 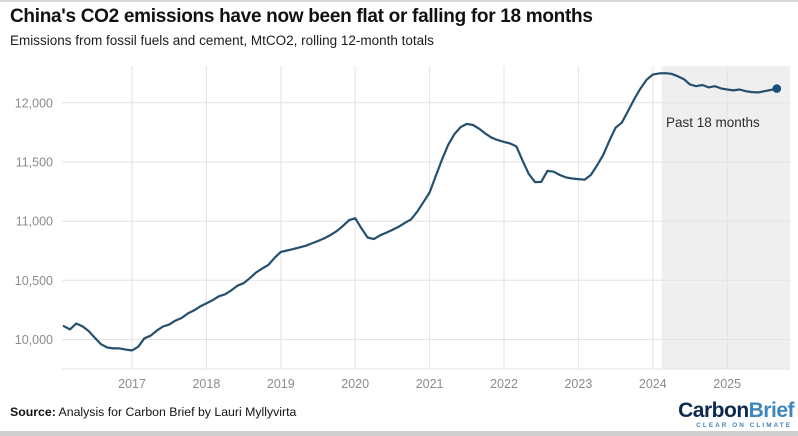 I want to click on carbonbrief-logo: CarbonBrief CLEAR ON CLIMATE, so click(x=736, y=414).